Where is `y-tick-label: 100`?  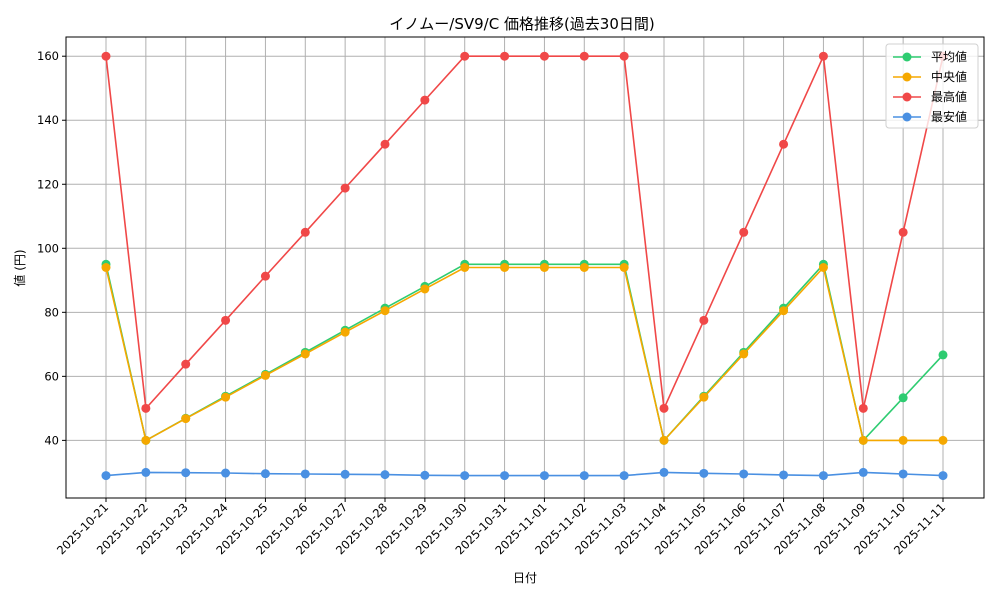
y-tick-label: 100 is located at coordinates (48, 248).